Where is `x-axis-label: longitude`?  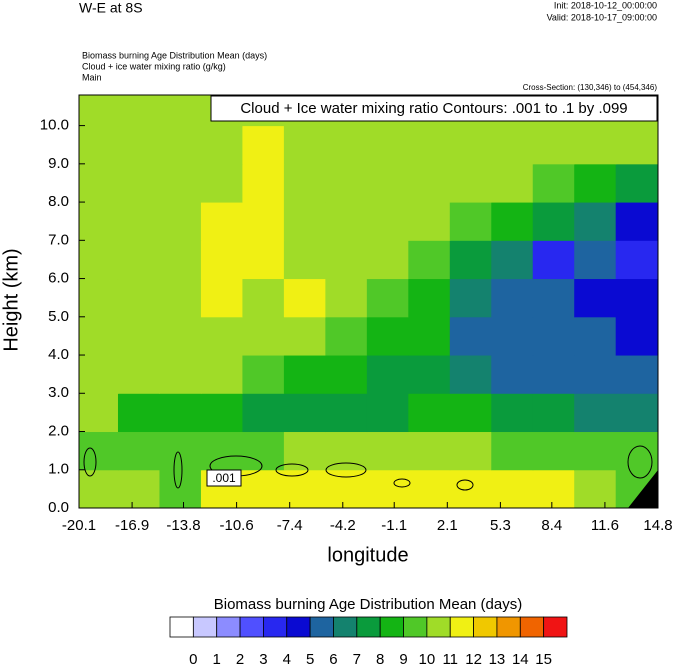 x-axis-label: longitude is located at coordinates (367, 555).